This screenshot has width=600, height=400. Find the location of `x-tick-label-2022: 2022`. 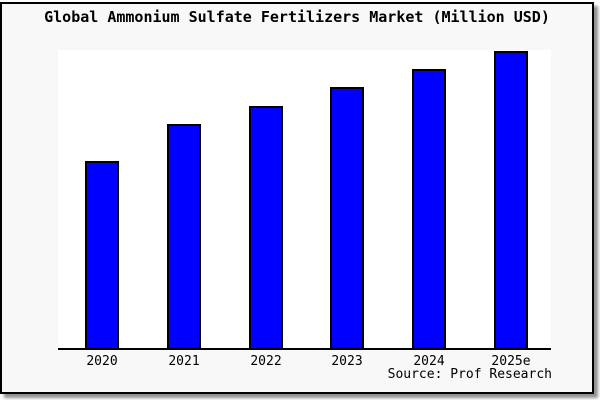

x-tick-label-2022: 2022 is located at coordinates (266, 361).